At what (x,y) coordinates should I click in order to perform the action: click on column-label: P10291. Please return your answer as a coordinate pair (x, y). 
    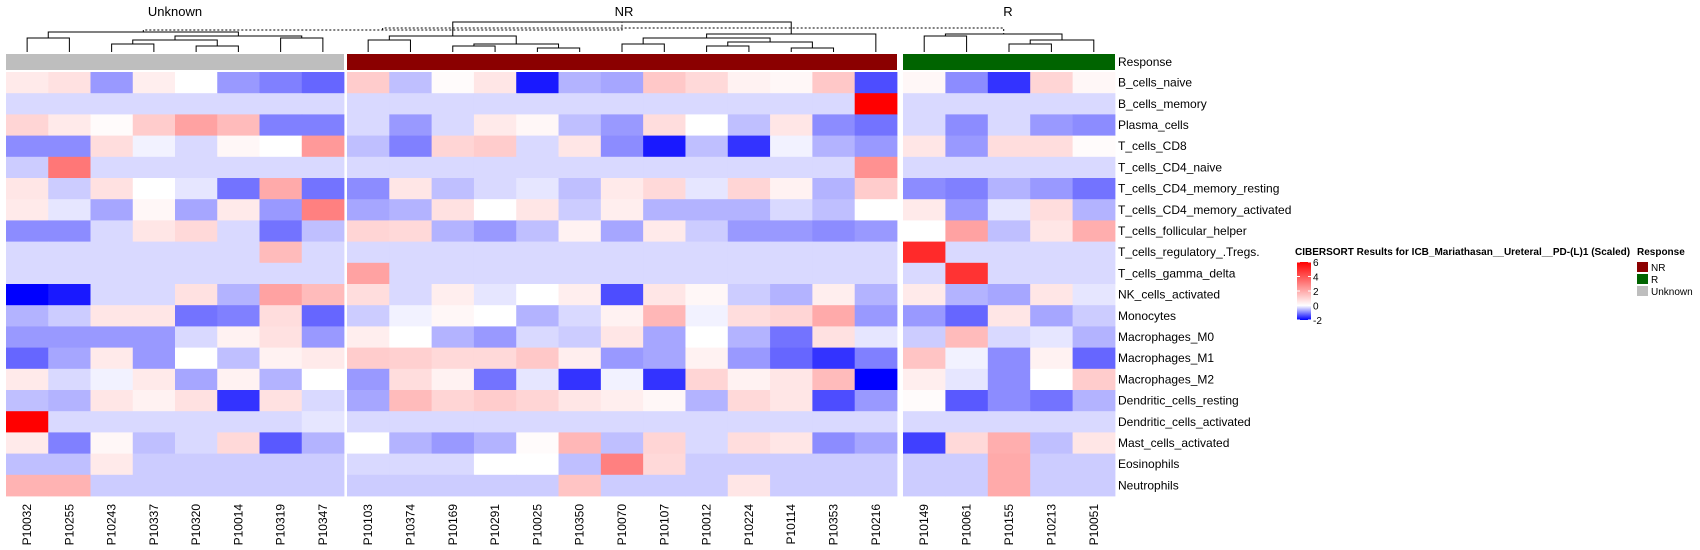
    Looking at the image, I should click on (495, 525).